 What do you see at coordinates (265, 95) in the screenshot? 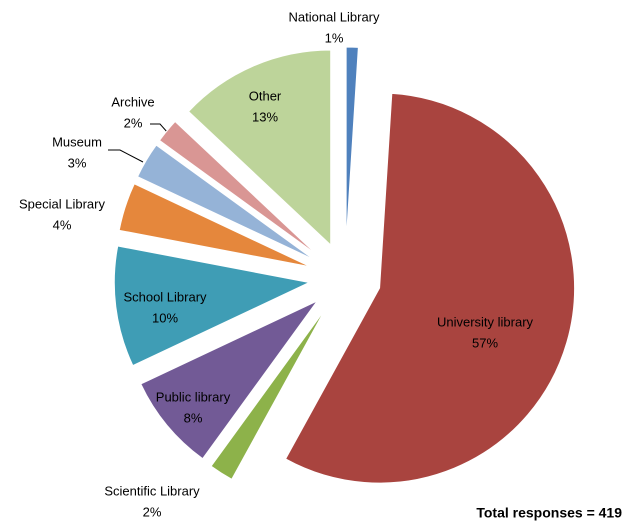
I see `slice-label: Other` at bounding box center [265, 95].